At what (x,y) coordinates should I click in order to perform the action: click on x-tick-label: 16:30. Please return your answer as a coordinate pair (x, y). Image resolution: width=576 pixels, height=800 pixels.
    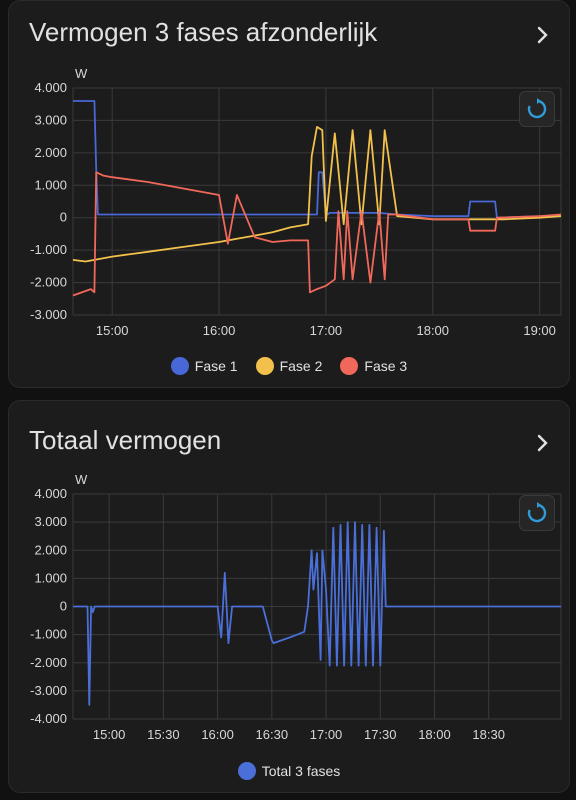
    Looking at the image, I should click on (272, 734).